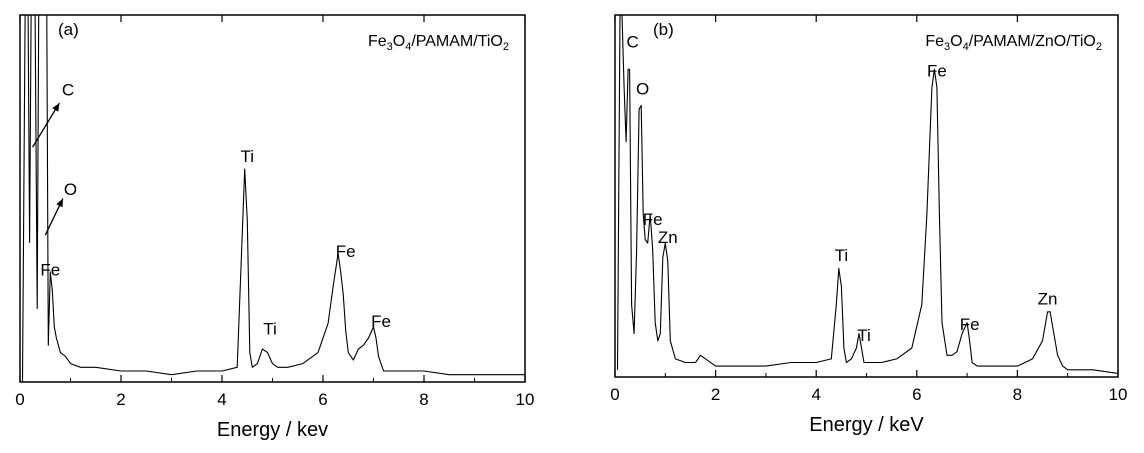 This screenshot has width=1144, height=453. What do you see at coordinates (457, 41) in the screenshot?
I see `sample-label-part: /PAMAM/TiO` at bounding box center [457, 41].